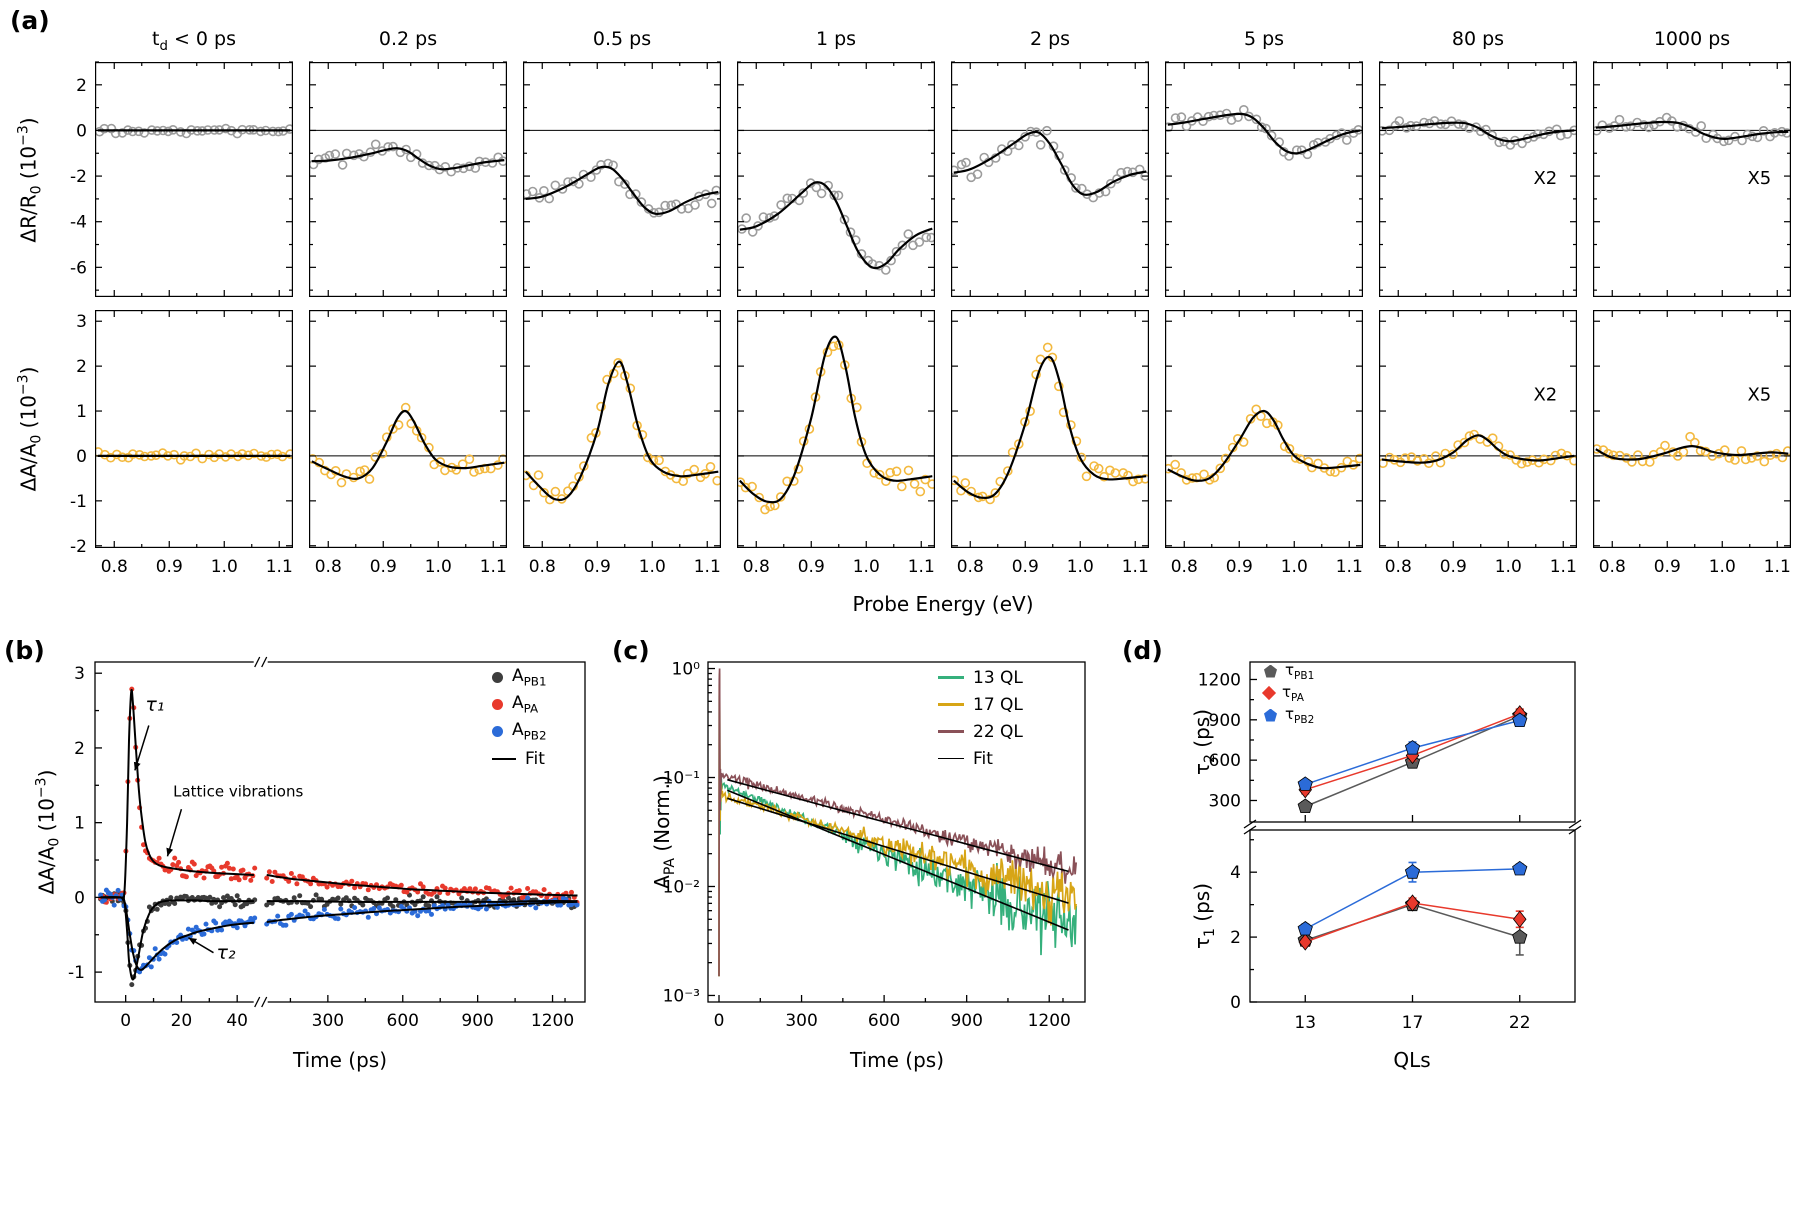 This screenshot has height=1226, width=1804. I want to click on panel-b-legend: APB1 APA APB2 Fit, so click(519, 718).